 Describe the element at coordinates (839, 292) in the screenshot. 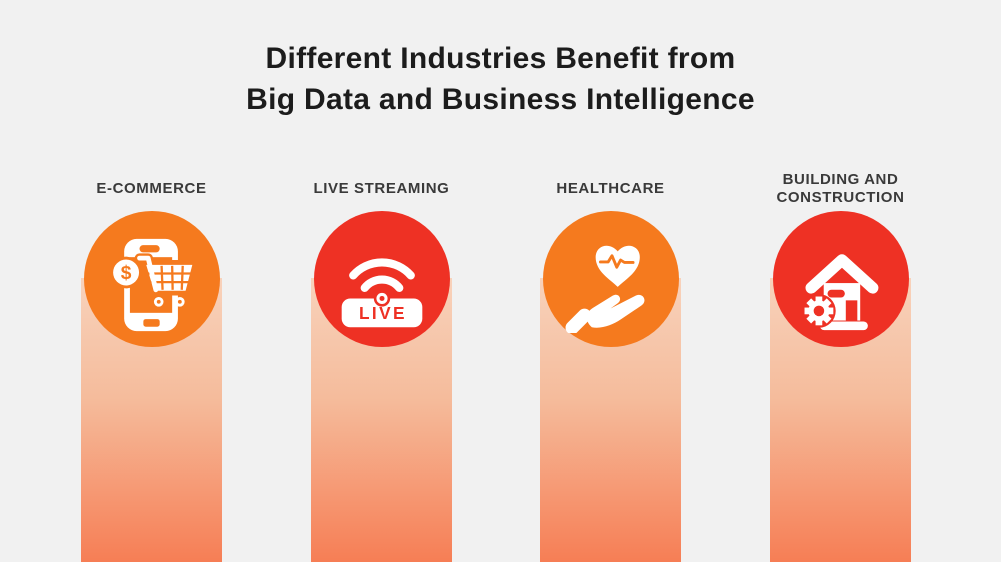

I see `house-gear-icon` at that location.